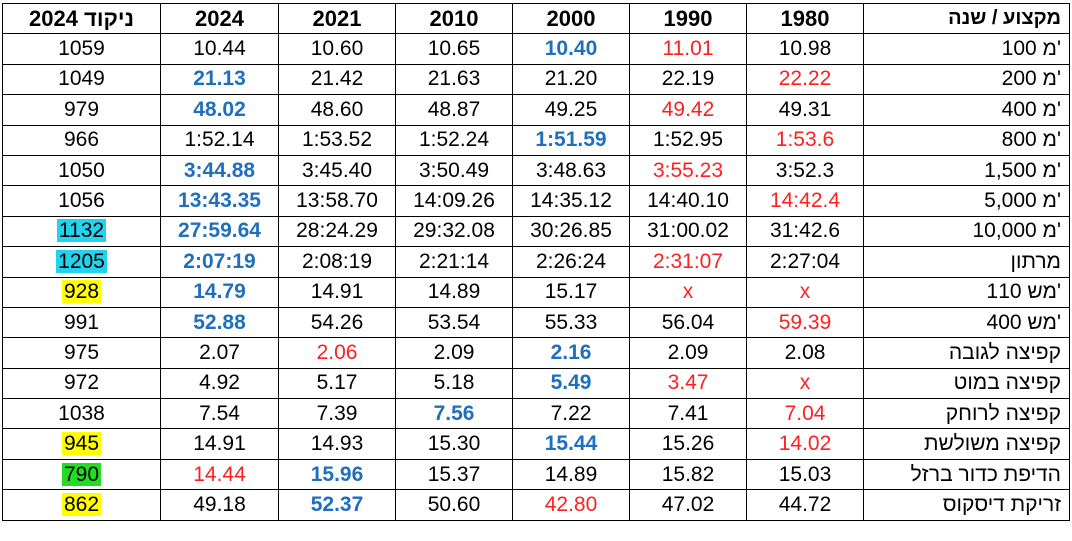 This screenshot has width=1072, height=541. Describe the element at coordinates (688, 505) in the screenshot. I see `result-cell-1990: 47.02` at that location.